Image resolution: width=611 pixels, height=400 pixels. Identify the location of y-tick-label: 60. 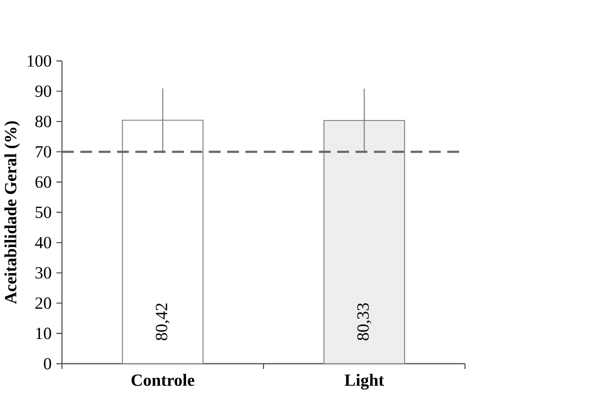
(43, 182).